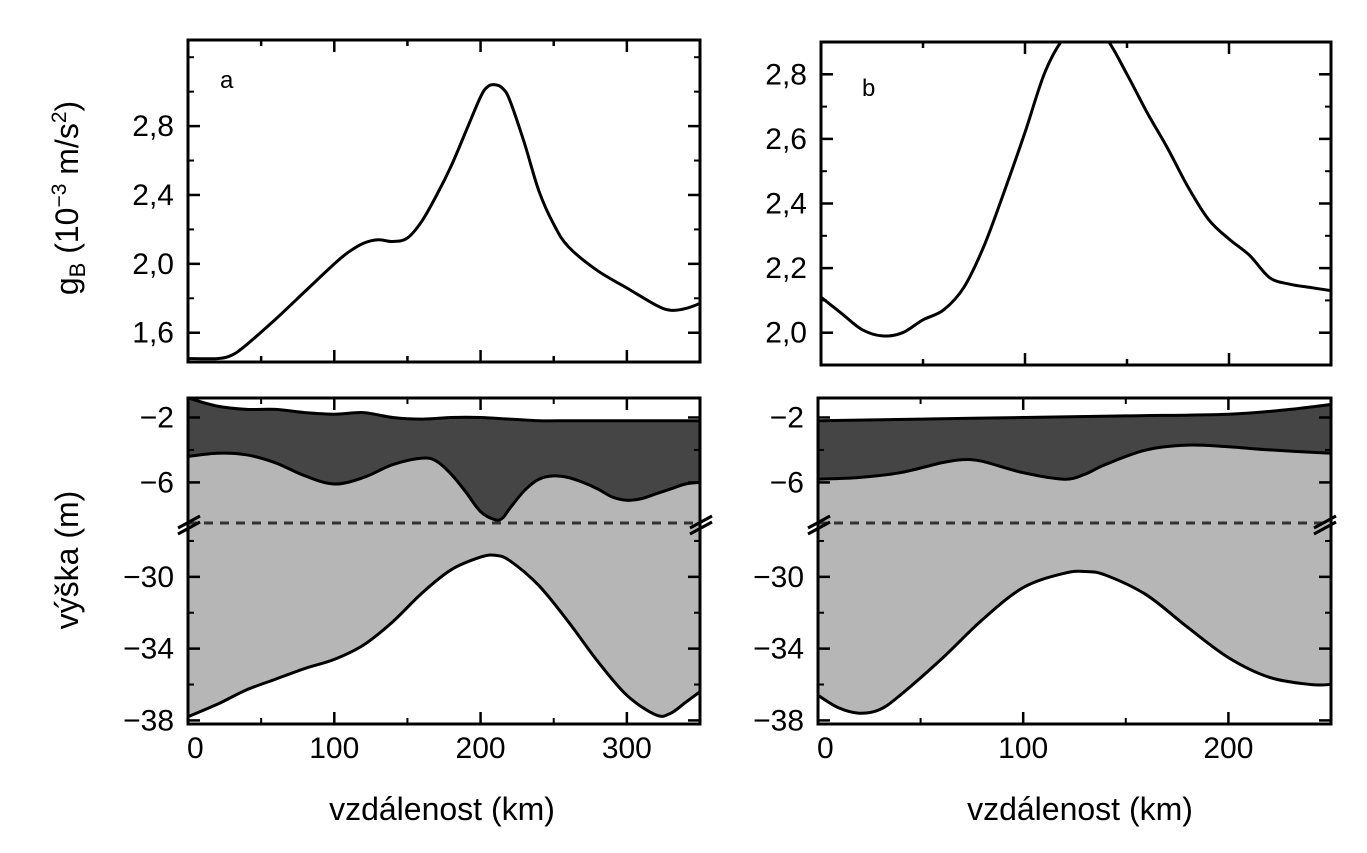 This screenshot has width=1367, height=853. What do you see at coordinates (153, 333) in the screenshot?
I see `y-tick-label: 1,6` at bounding box center [153, 333].